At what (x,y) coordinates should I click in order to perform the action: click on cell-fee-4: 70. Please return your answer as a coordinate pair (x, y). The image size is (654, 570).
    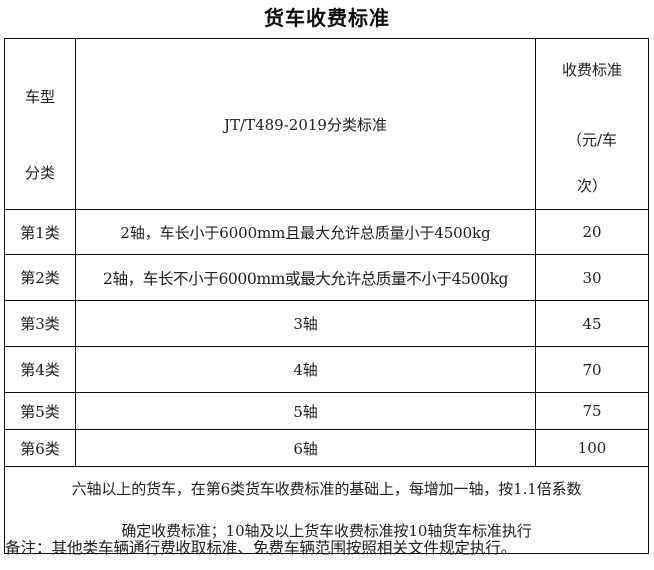
    Looking at the image, I should click on (592, 369).